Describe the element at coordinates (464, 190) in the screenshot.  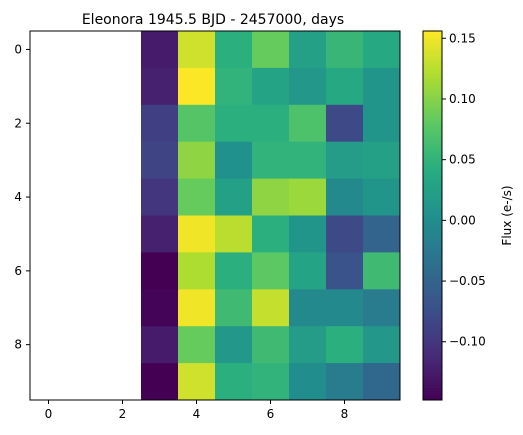
I see `colorbar-ticks: 0.15 0.10 0.05 0.00 −0.05 −0.10` at that location.